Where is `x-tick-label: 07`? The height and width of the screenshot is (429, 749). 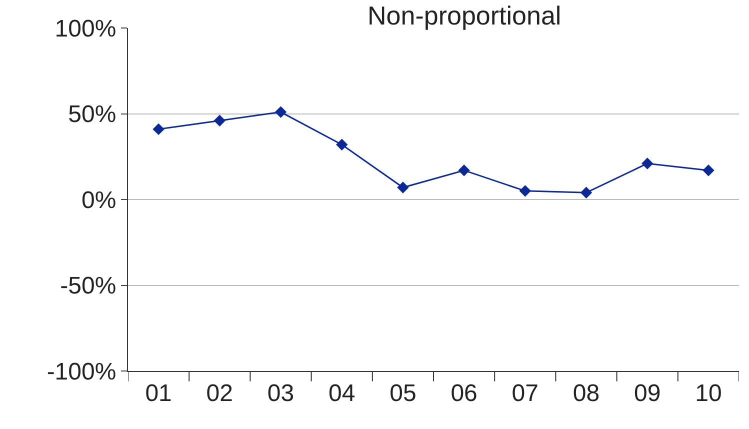 x-tick-label: 07 is located at coordinates (525, 393).